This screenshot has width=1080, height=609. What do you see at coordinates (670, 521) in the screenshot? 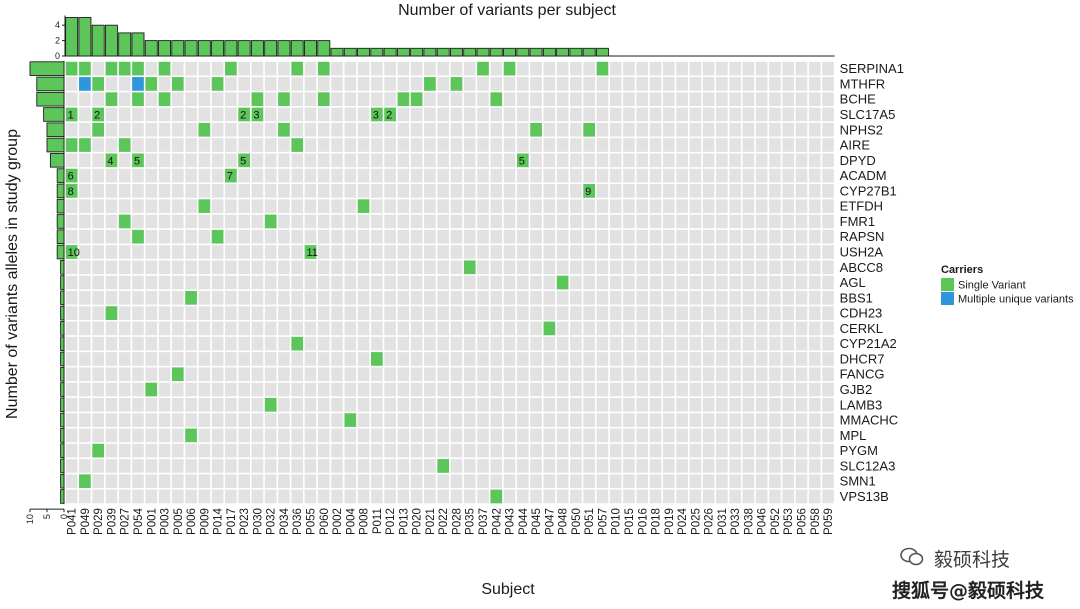
I see `subject-label: P019` at bounding box center [670, 521].